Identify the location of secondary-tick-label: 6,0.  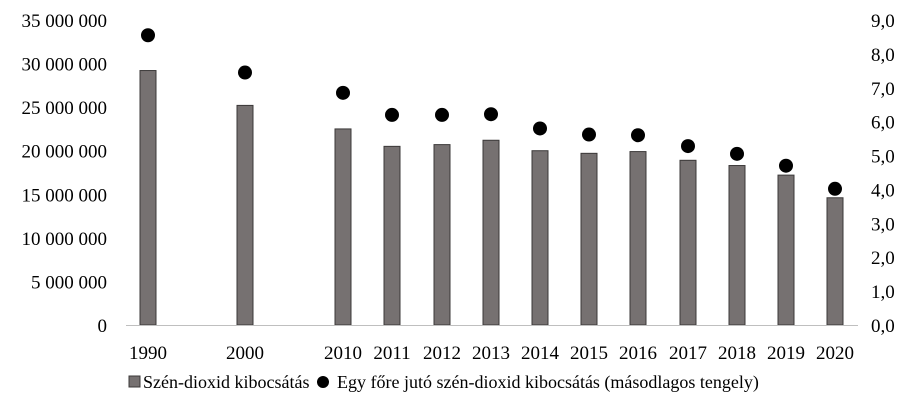
(883, 123).